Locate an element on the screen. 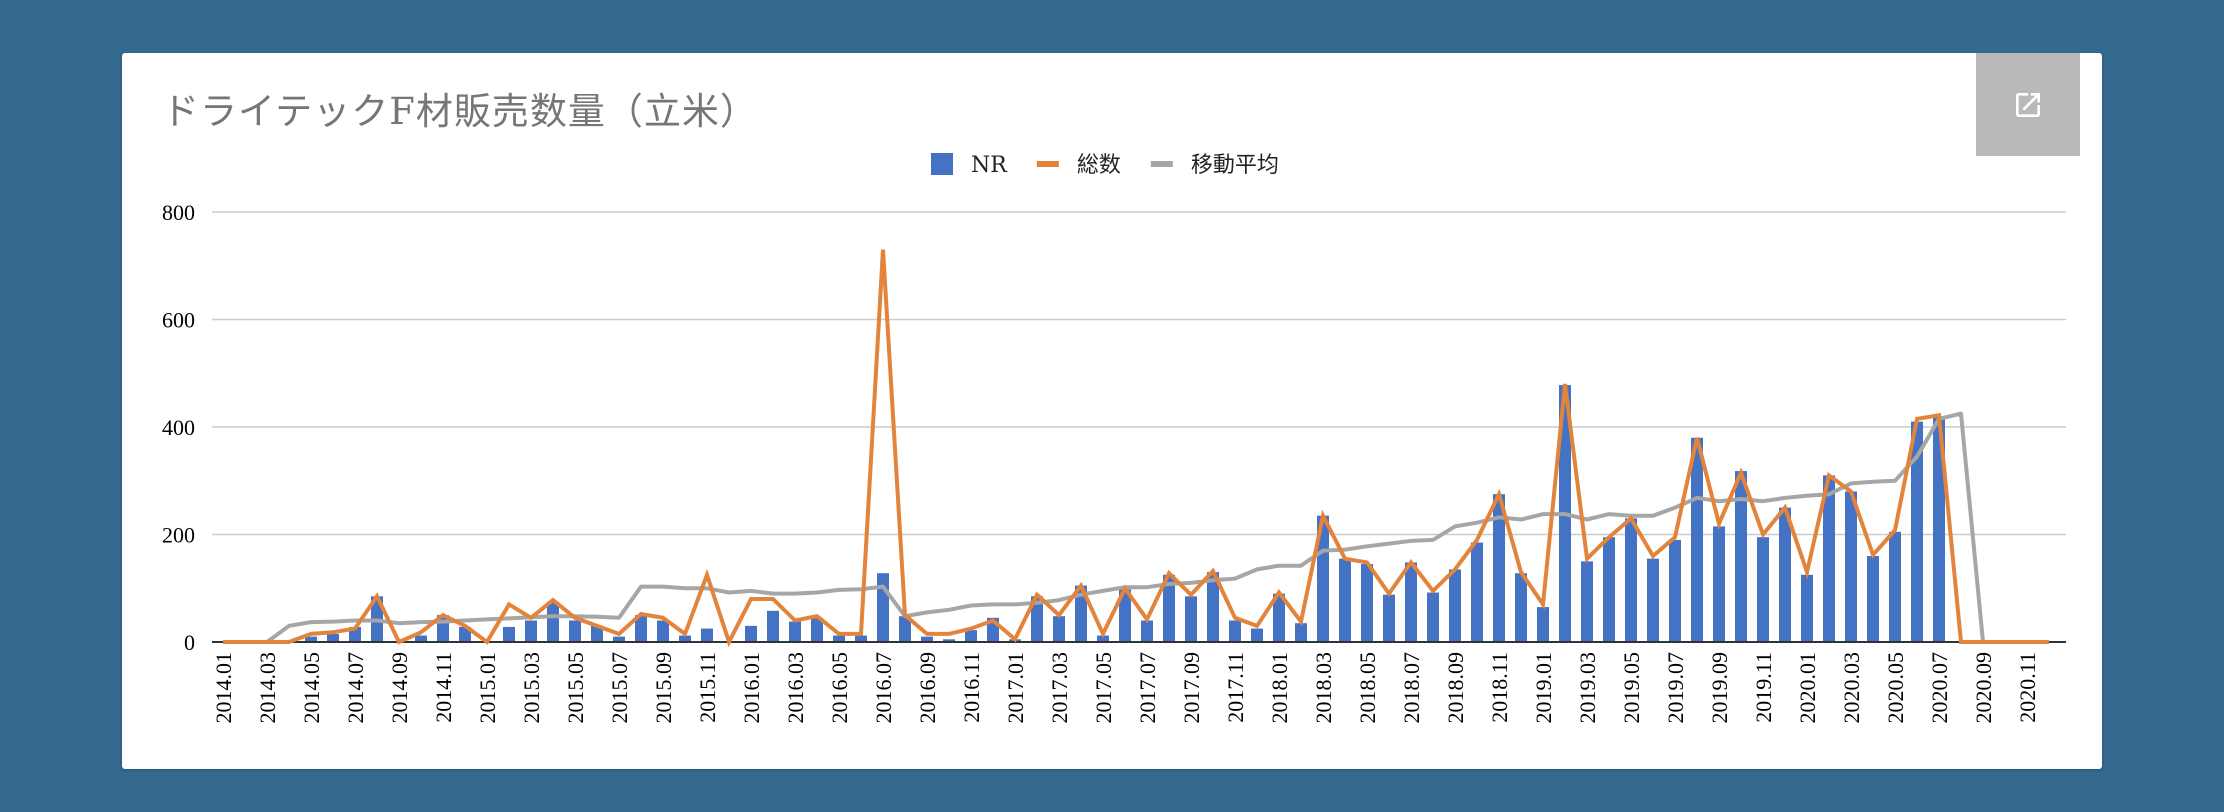 This screenshot has height=812, width=2224. x-tick-label: 2019.11 is located at coordinates (1763, 687).